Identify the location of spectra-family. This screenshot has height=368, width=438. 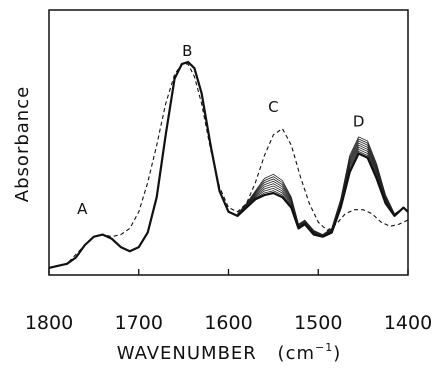
(323, 187).